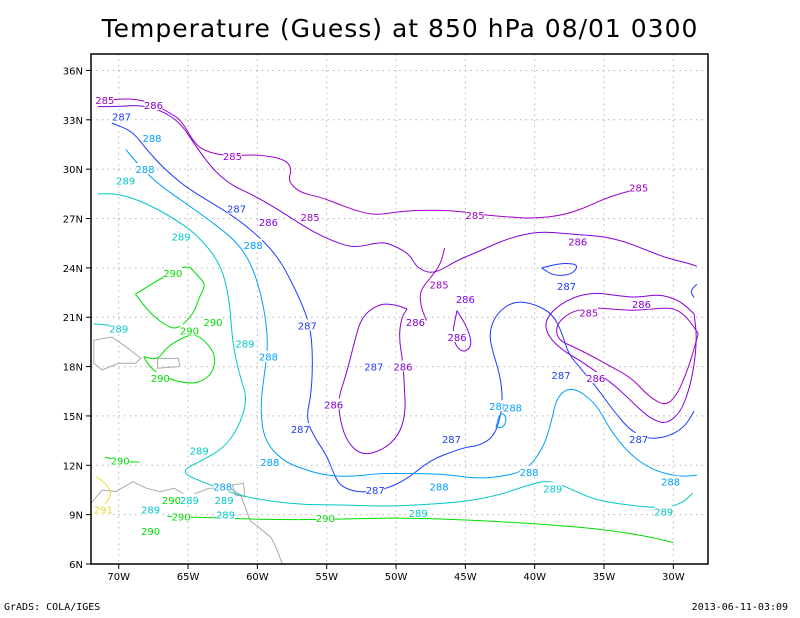 The image size is (800, 618). What do you see at coordinates (396, 577) in the screenshot?
I see `x-tick-label: 50W` at bounding box center [396, 577].